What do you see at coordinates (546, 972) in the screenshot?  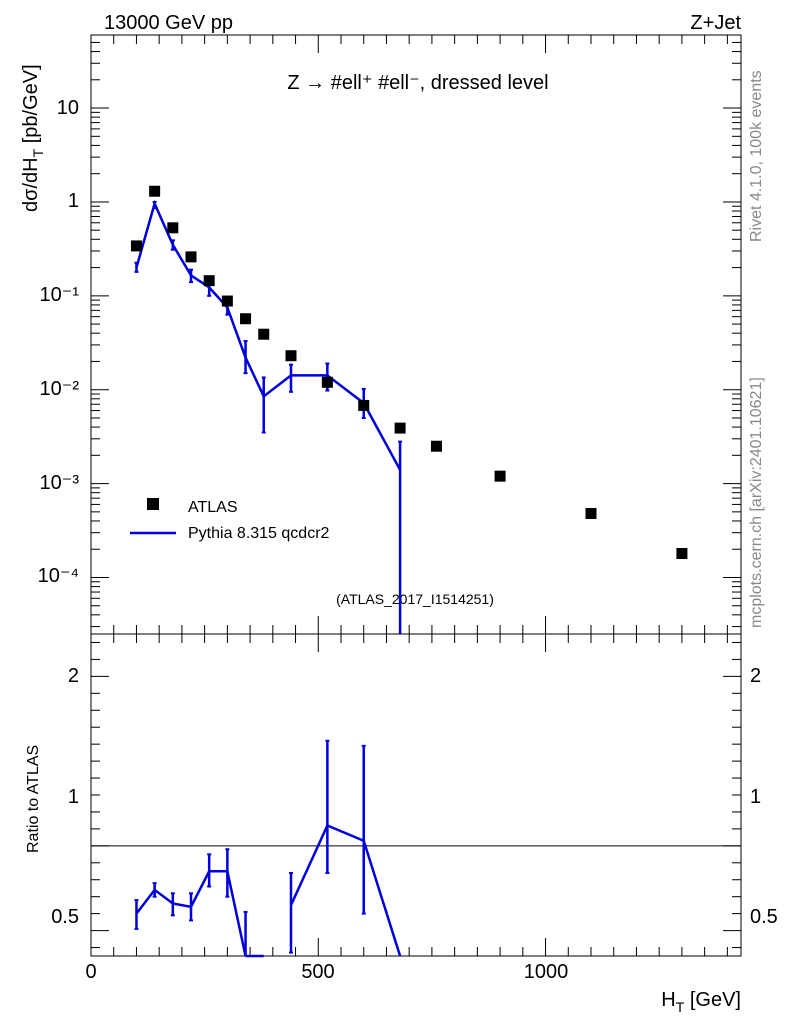 I see `x-tick-label-1000: 1000` at bounding box center [546, 972].